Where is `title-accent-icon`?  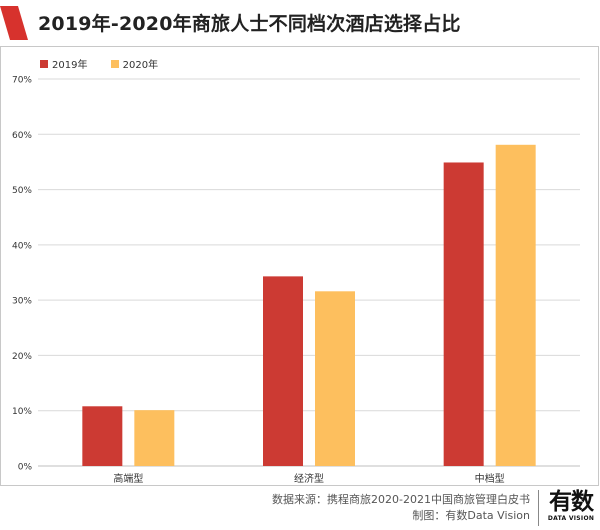 title-accent-icon is located at coordinates (14, 23).